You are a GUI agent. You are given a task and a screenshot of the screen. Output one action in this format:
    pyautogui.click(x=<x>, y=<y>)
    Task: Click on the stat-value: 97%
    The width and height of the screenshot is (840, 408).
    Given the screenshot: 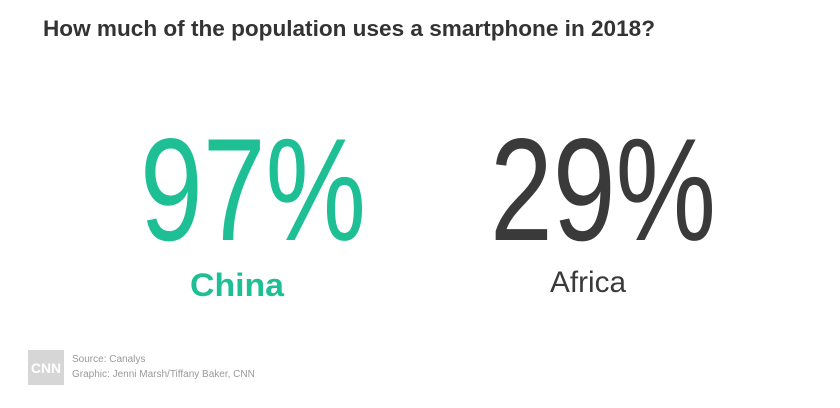 What is the action you would take?
    pyautogui.click(x=253, y=189)
    